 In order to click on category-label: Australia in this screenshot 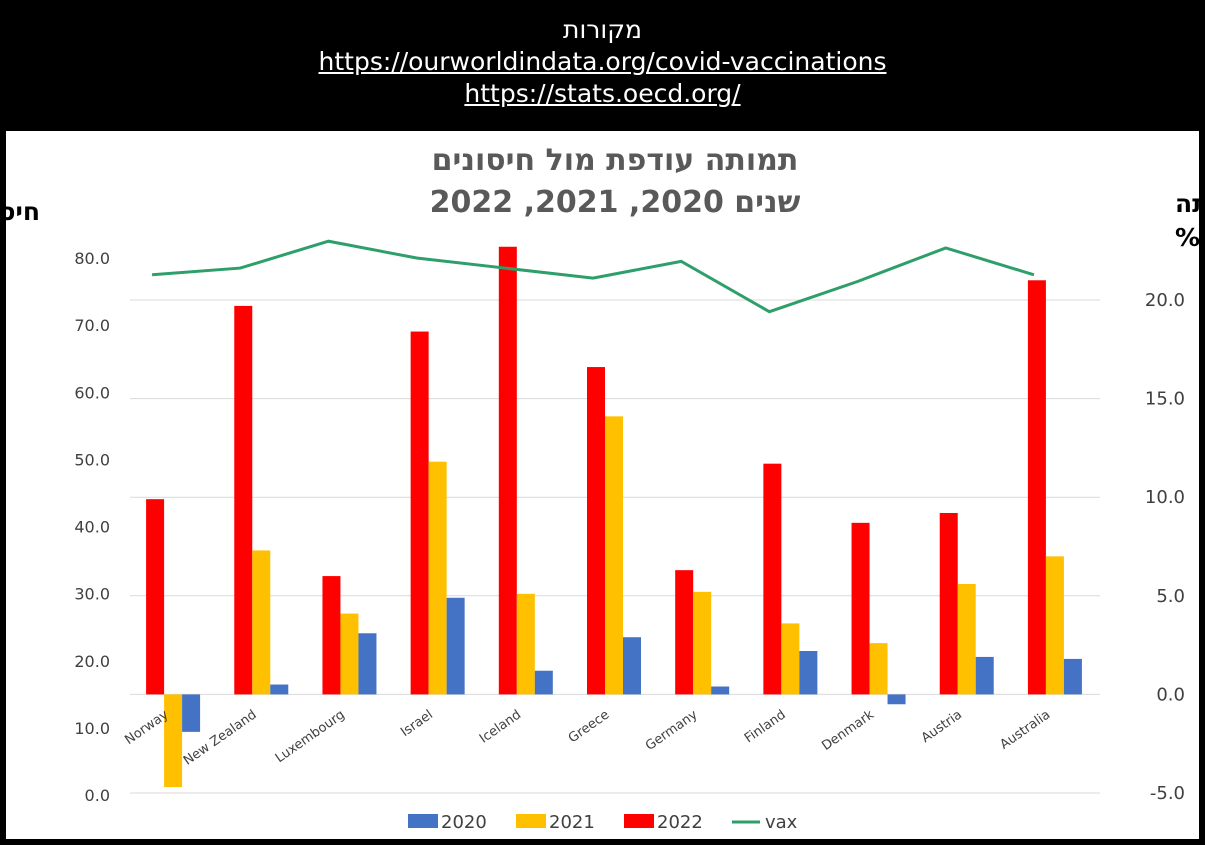, I will do `click(1025, 729)`.